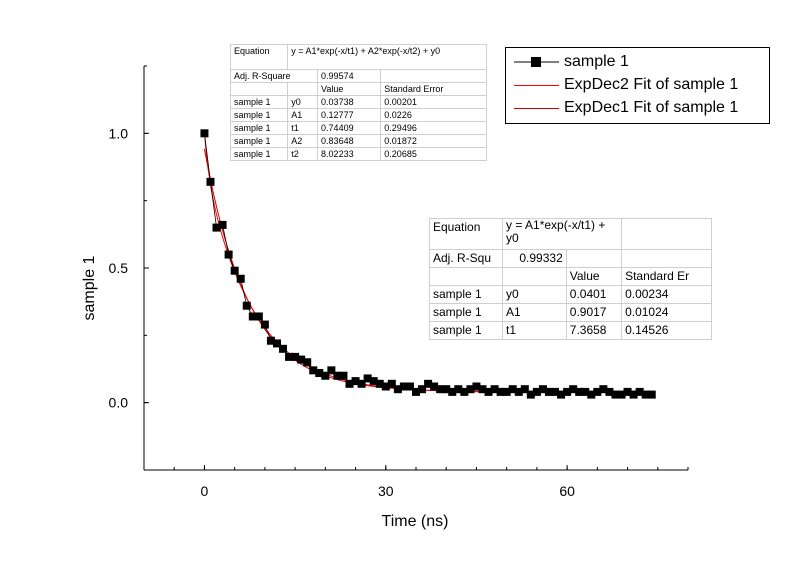 Image resolution: width=800 pixels, height=564 pixels. I want to click on legend-item-expdec2: ExpDec2 Fit of sample 1, so click(637, 85).